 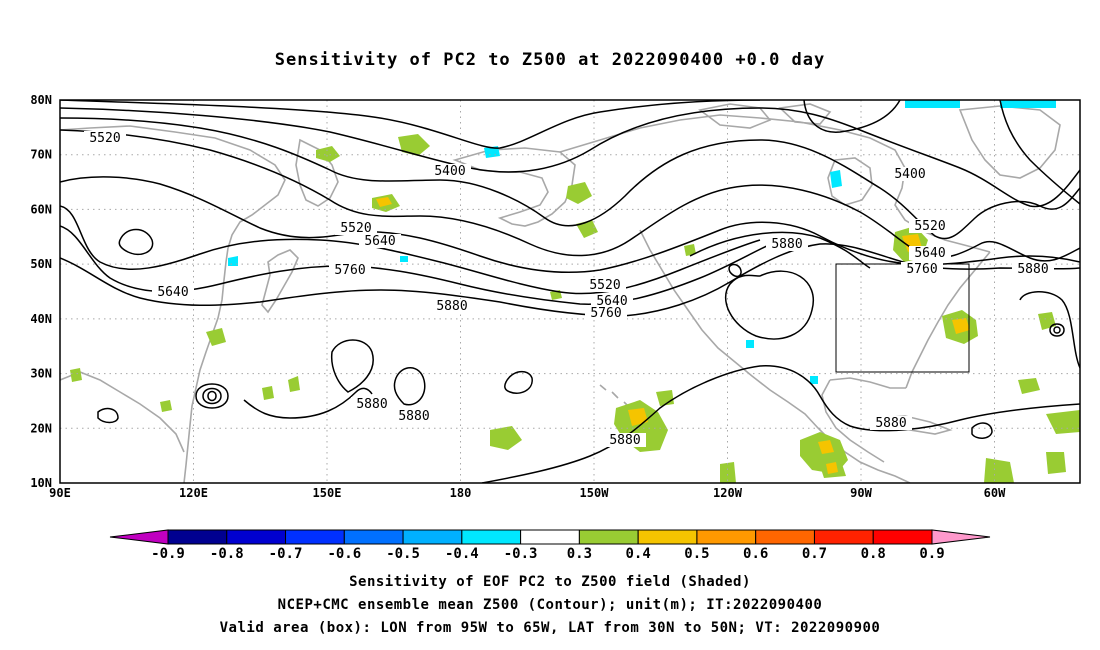 I want to click on lat-tick-label: 10N, so click(x=41, y=483).